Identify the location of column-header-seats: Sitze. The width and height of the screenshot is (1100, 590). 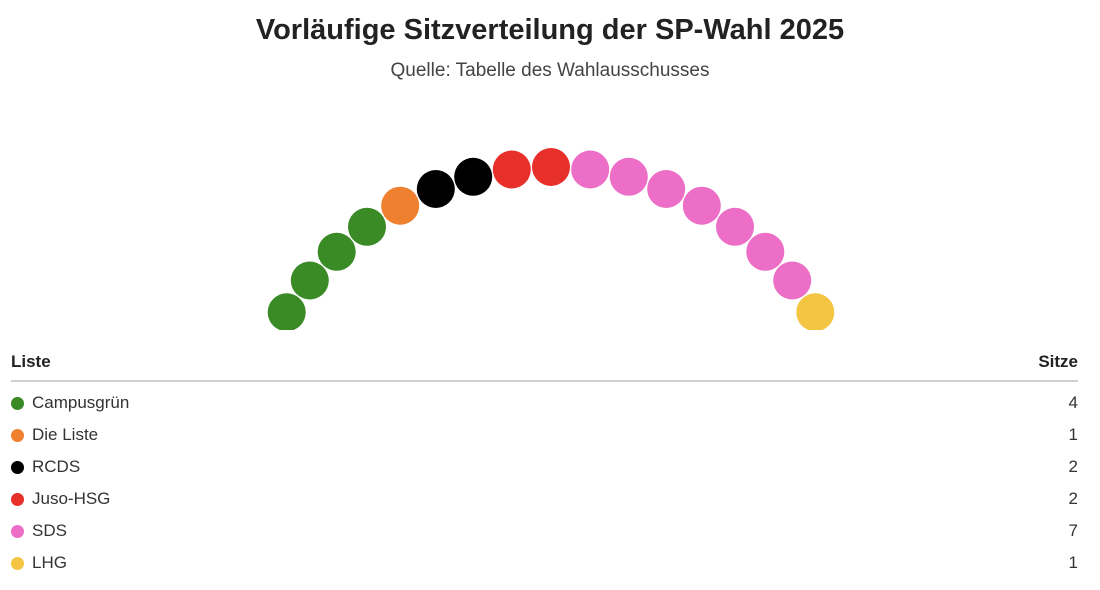
(1058, 361).